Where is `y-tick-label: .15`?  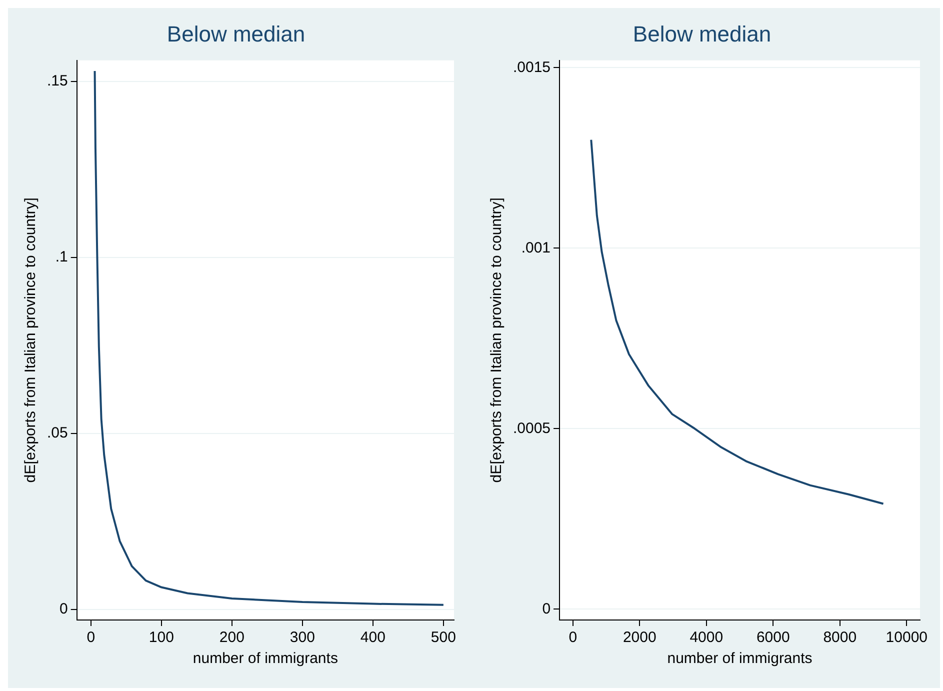 y-tick-label: .15 is located at coordinates (57, 81).